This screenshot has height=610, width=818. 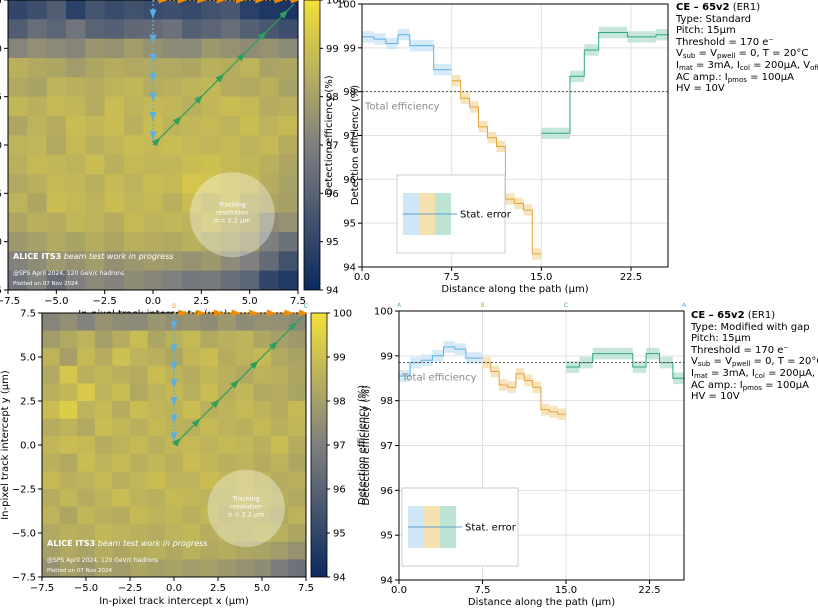 I want to click on x-tick-label: 15.0, so click(x=541, y=277).